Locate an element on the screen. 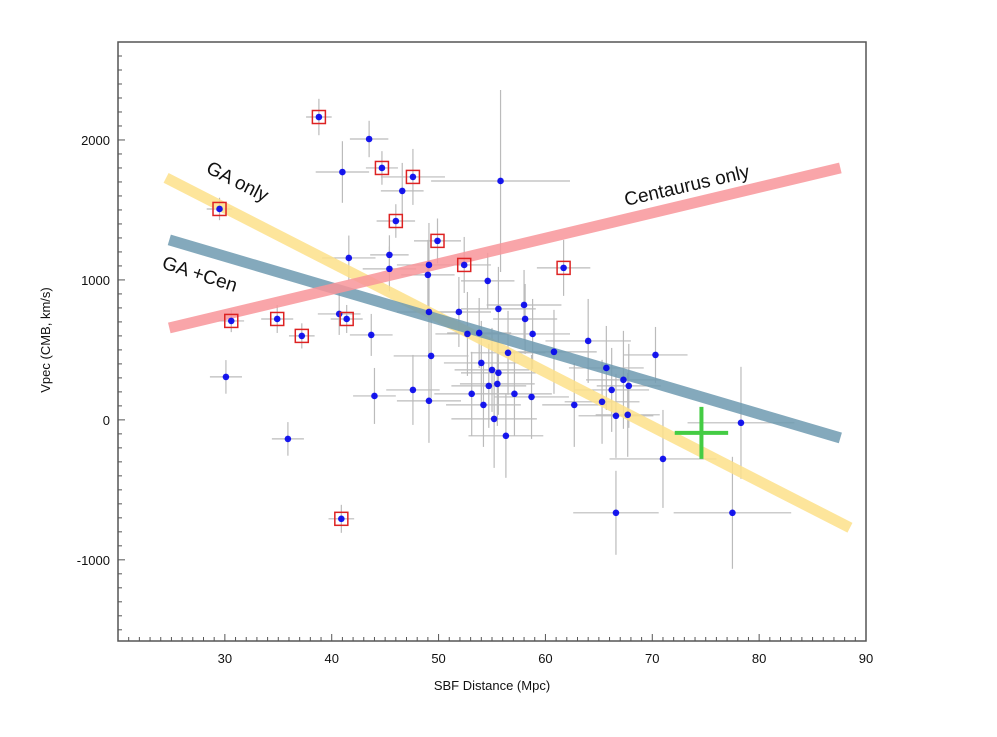 This screenshot has width=997, height=737. x-axis-label: SBF Distance (Mpc) is located at coordinates (492, 685).